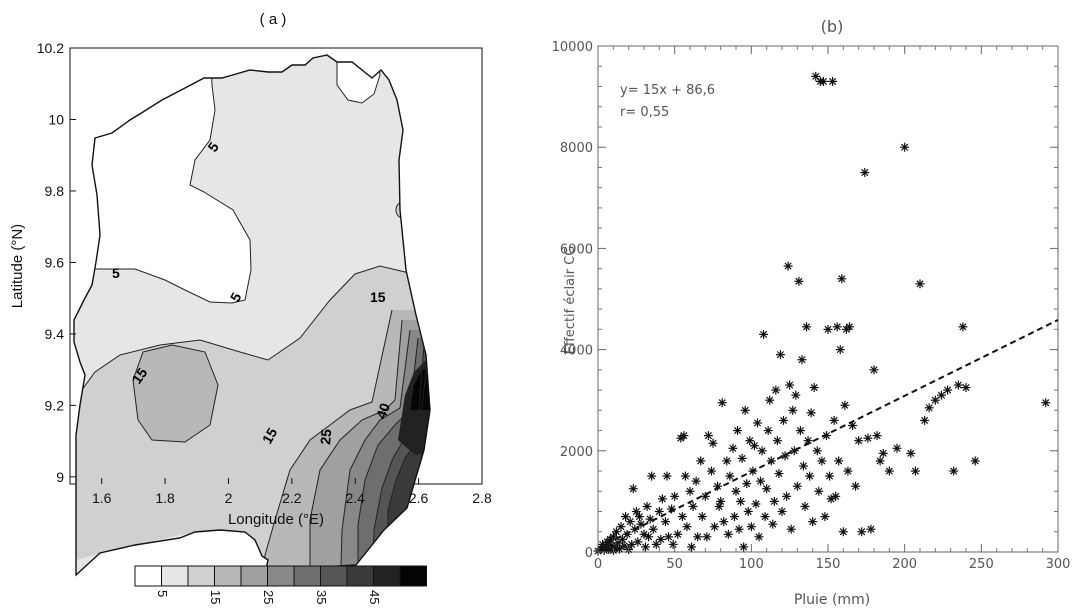 The height and width of the screenshot is (610, 1075). Describe the element at coordinates (419, 498) in the screenshot. I see `map-x-tick-label: 2.6` at that location.